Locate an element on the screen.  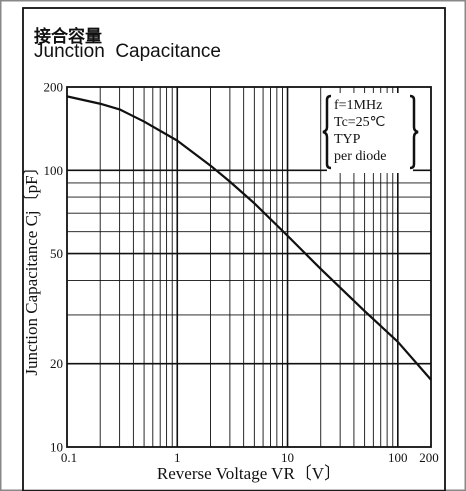
annotation-per-diode: per diode is located at coordinates (360, 156).